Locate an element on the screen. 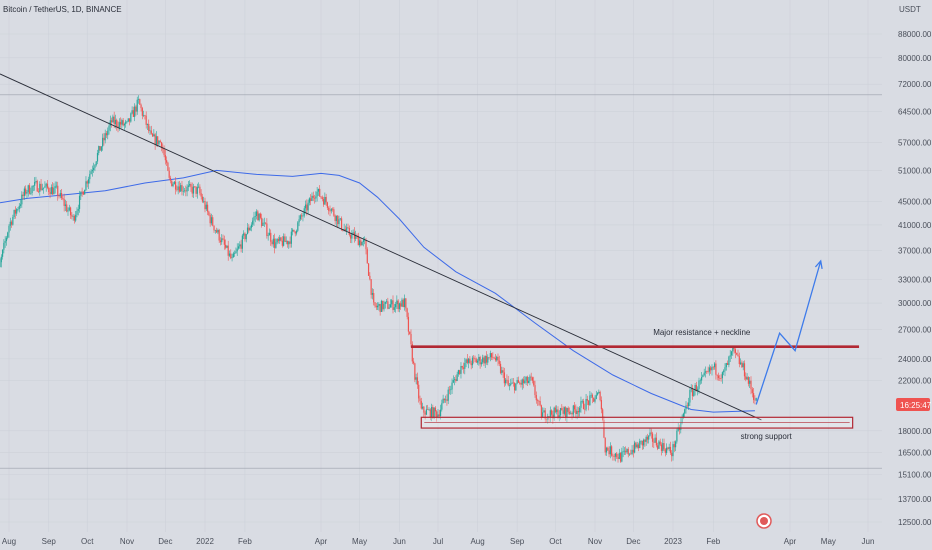  y-tick-label: 37000.00 is located at coordinates (915, 251).